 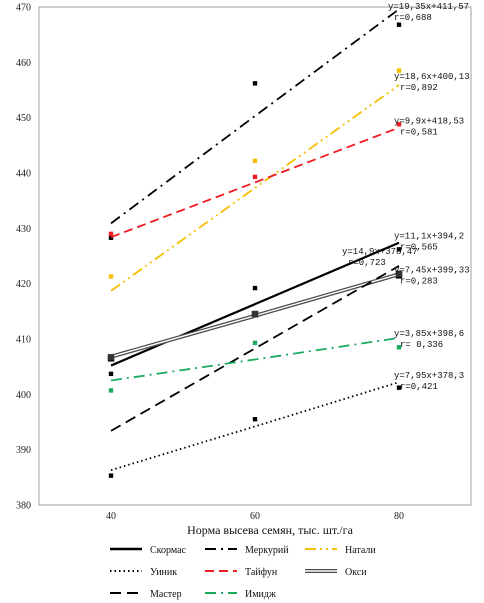 What do you see at coordinates (340, 550) in the screenshot?
I see `legend-item: Натали` at bounding box center [340, 550].